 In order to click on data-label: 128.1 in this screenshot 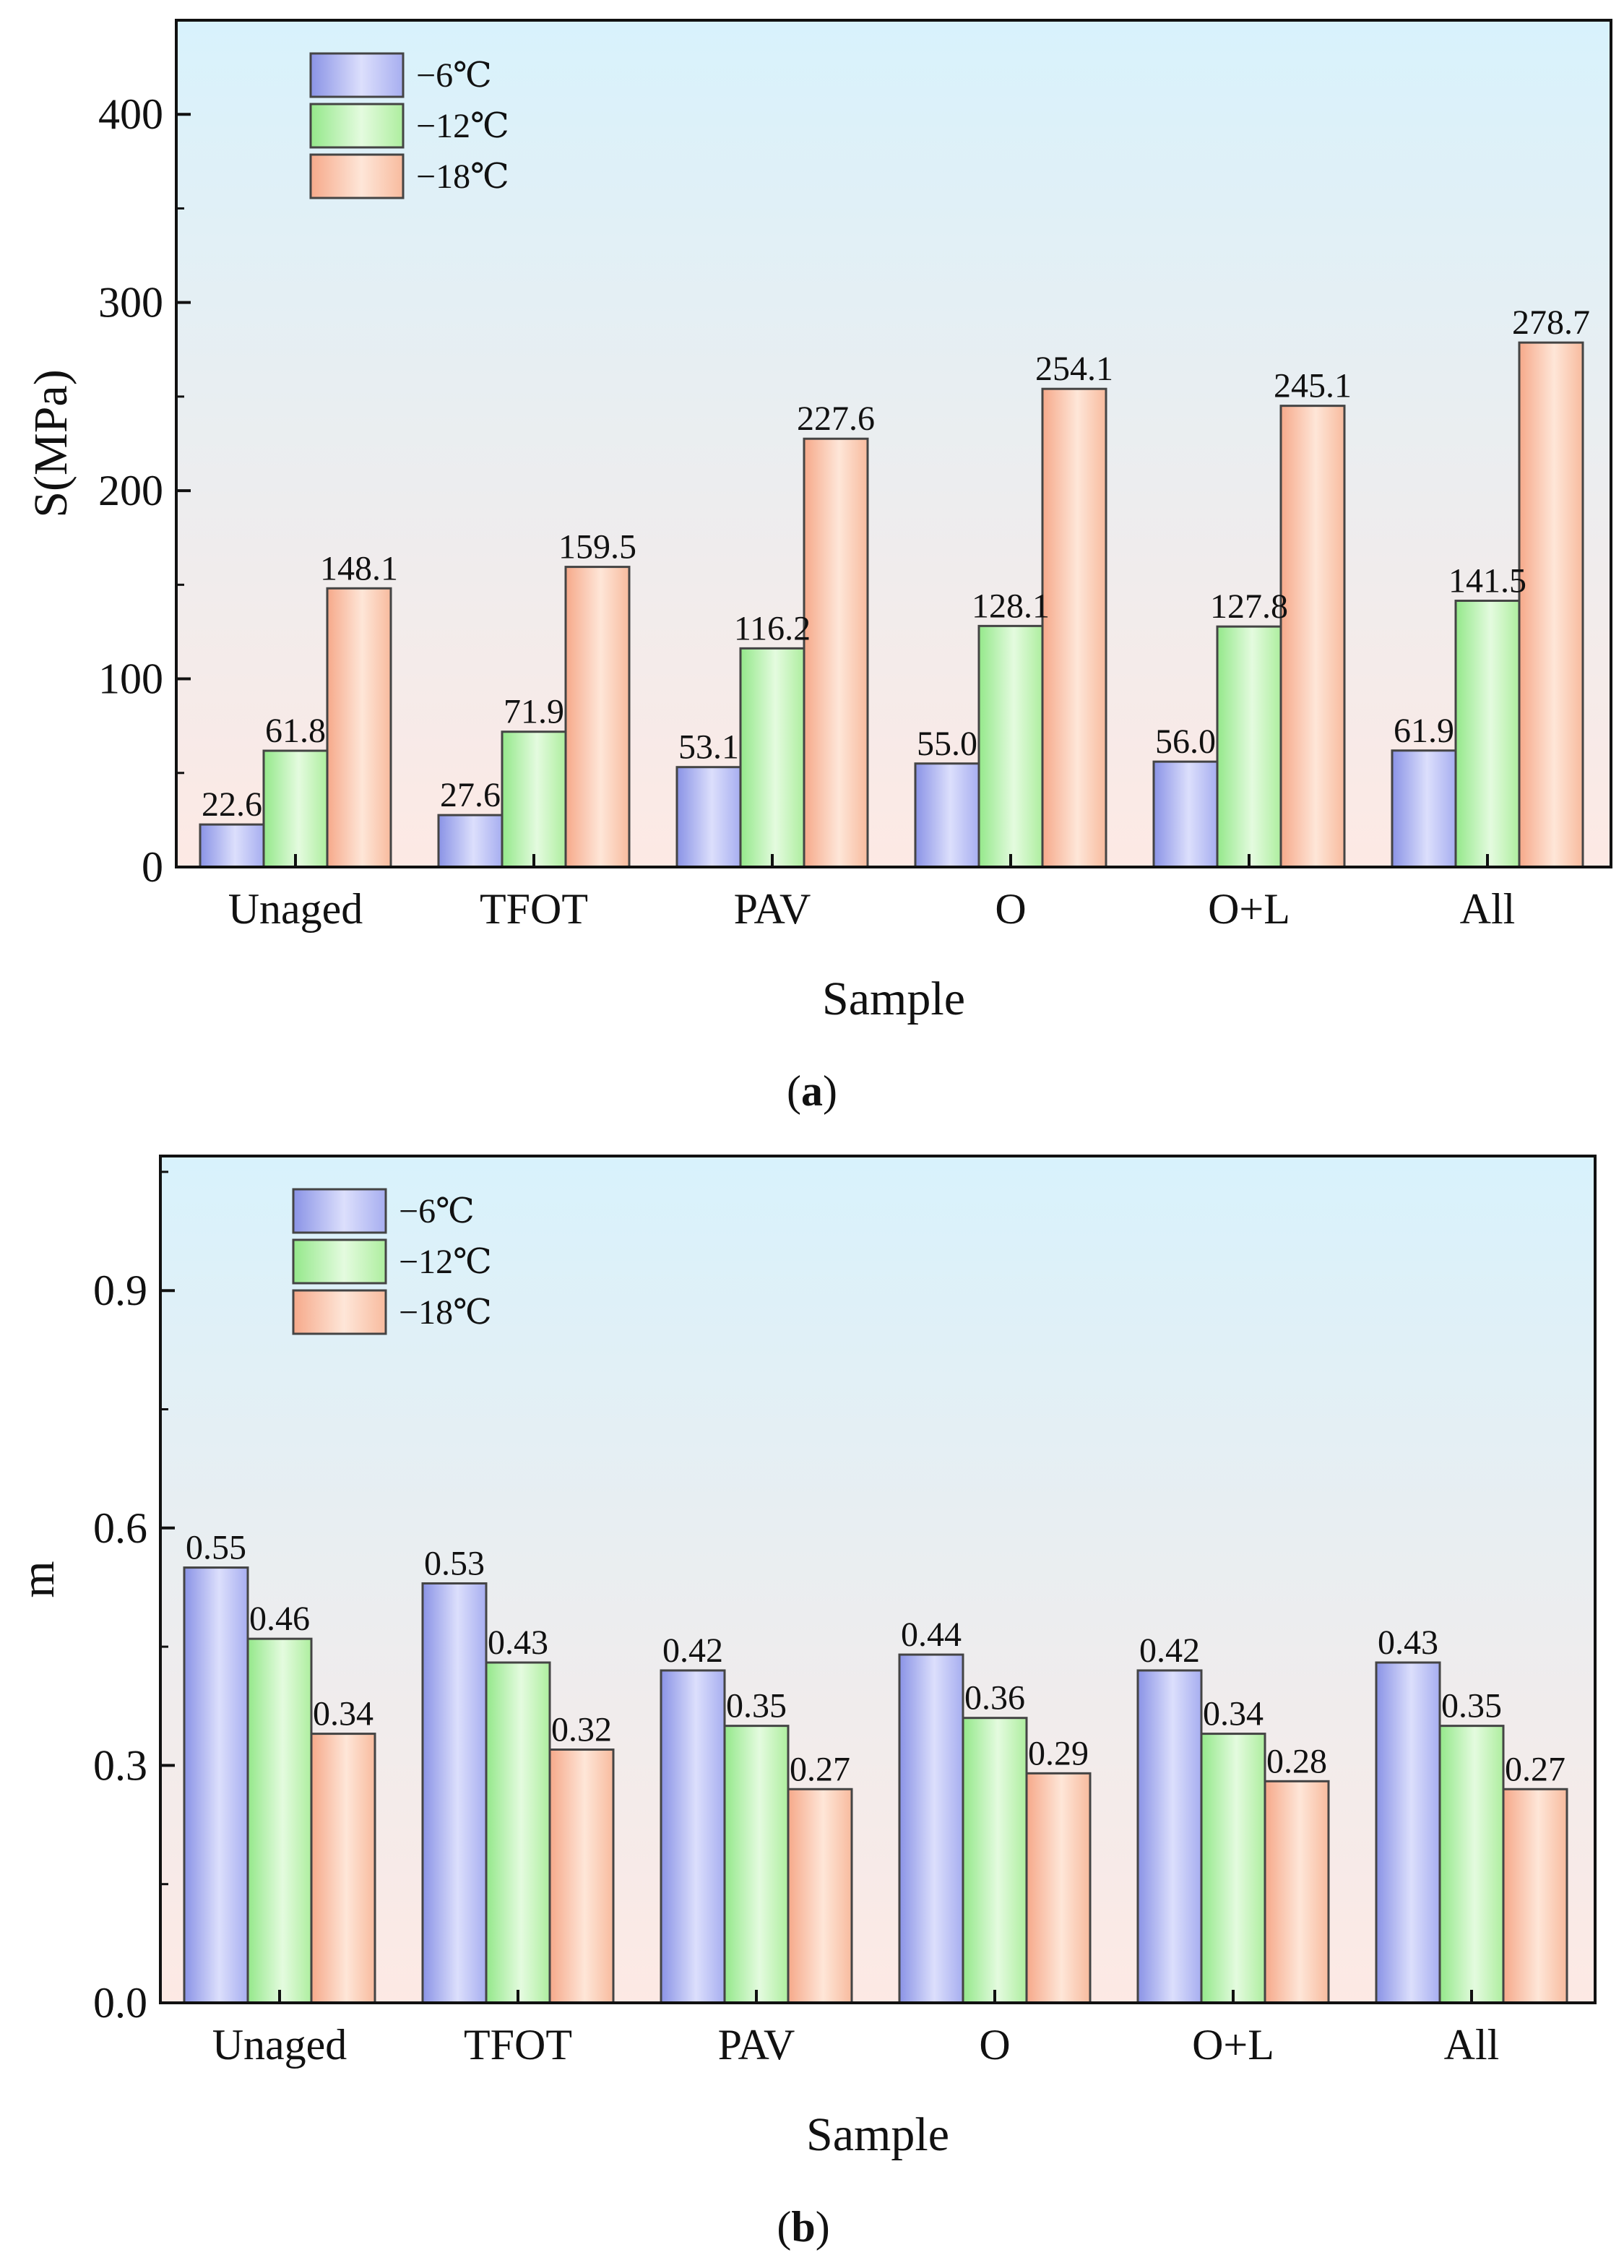, I will do `click(1011, 606)`.